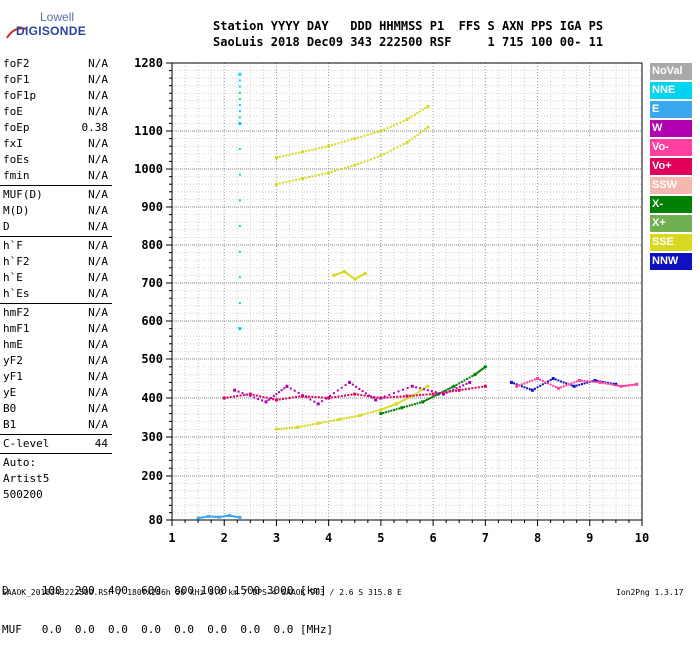 The image size is (700, 649). What do you see at coordinates (56, 377) in the screenshot?
I see `param-row: yF1 N/A` at bounding box center [56, 377].